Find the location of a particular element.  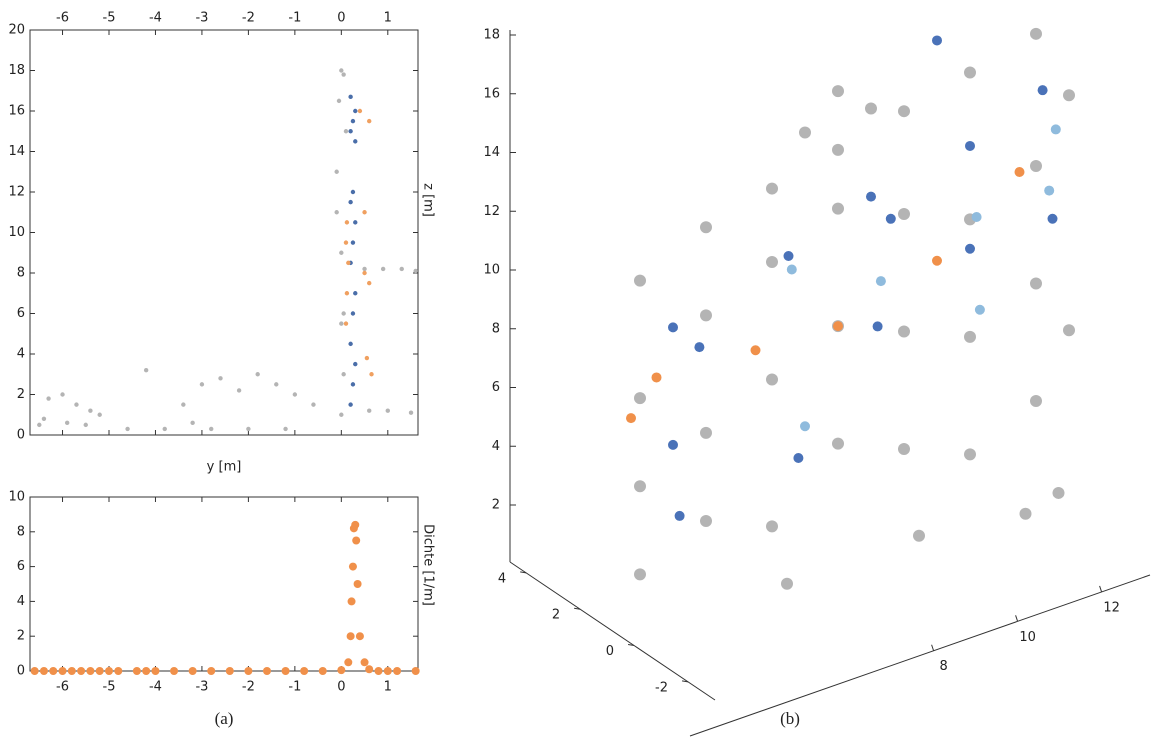

y-tick-label: 8 is located at coordinates (21, 531).